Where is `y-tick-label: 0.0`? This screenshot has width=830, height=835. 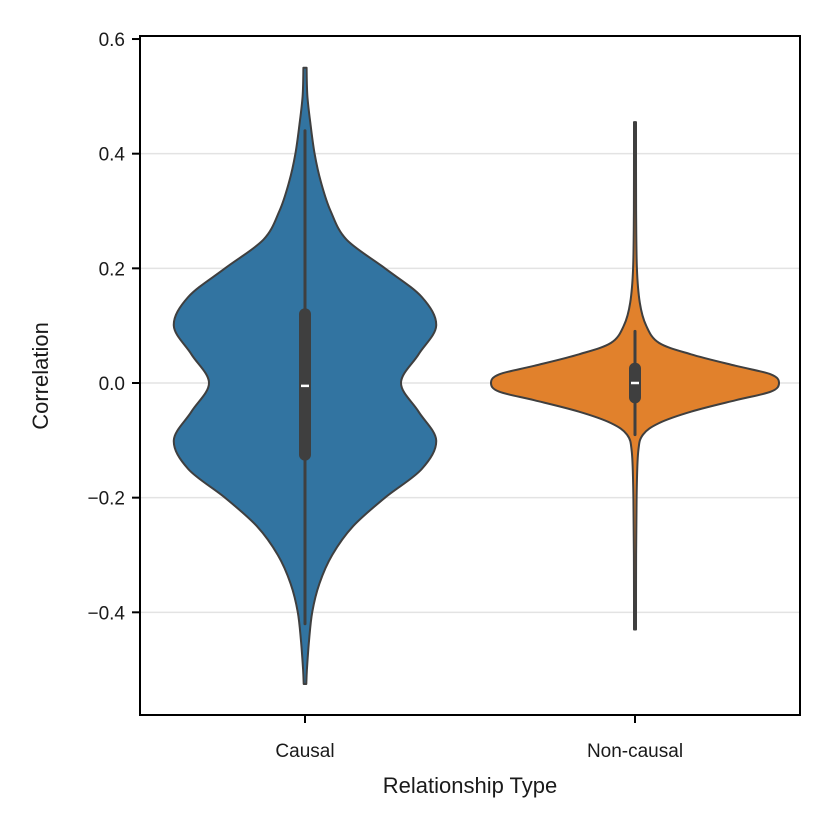
y-tick-label: 0.0 is located at coordinates (112, 384).